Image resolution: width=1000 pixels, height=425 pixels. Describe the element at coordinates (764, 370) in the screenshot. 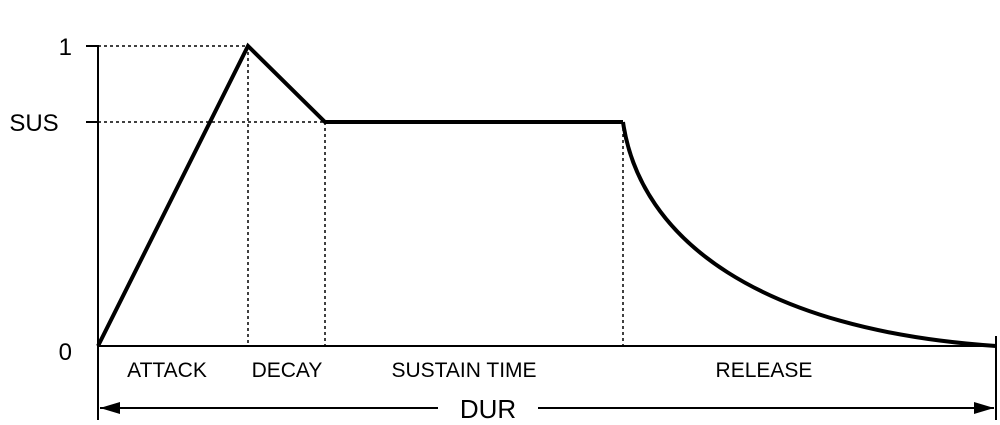

I see `segment-label-release: RELEASE` at that location.